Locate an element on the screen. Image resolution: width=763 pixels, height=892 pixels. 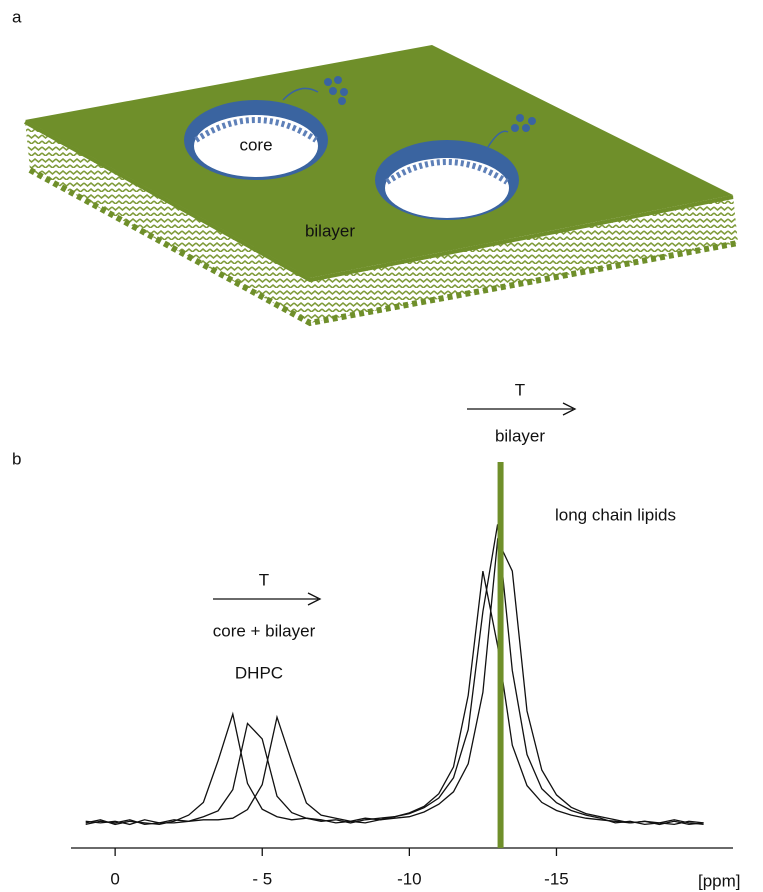
annotation: DHPC is located at coordinates (259, 672).